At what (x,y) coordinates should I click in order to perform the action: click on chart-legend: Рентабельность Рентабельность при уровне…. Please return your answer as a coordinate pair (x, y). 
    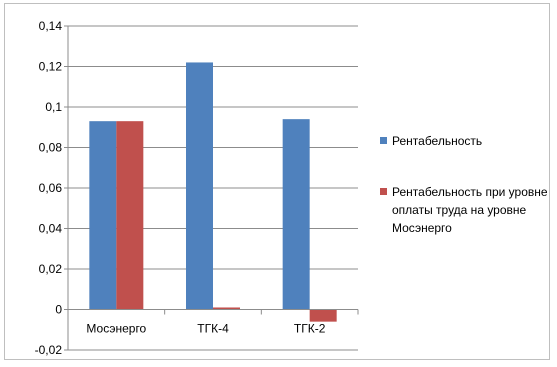
    Looking at the image, I should click on (465, 184).